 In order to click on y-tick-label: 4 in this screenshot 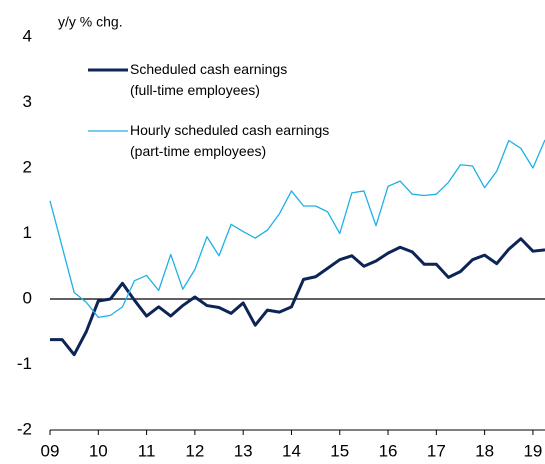, I will do `click(27, 35)`.